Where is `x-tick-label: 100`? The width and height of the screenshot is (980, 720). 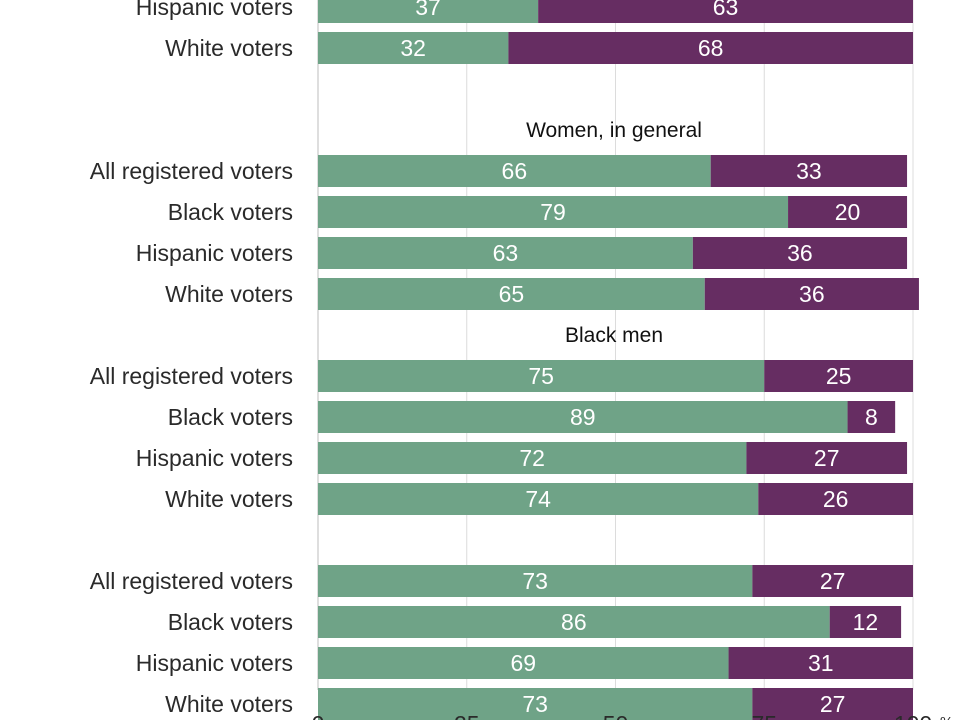 x-tick-label: 100 is located at coordinates (913, 715).